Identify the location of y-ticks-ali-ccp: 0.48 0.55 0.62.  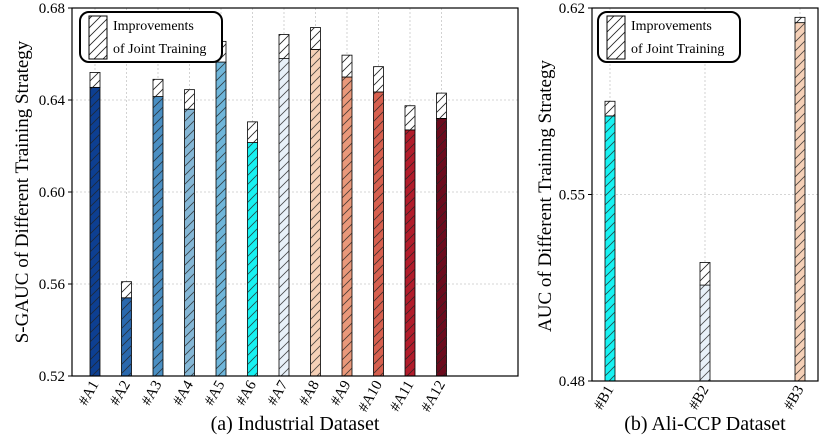
(575, 195).